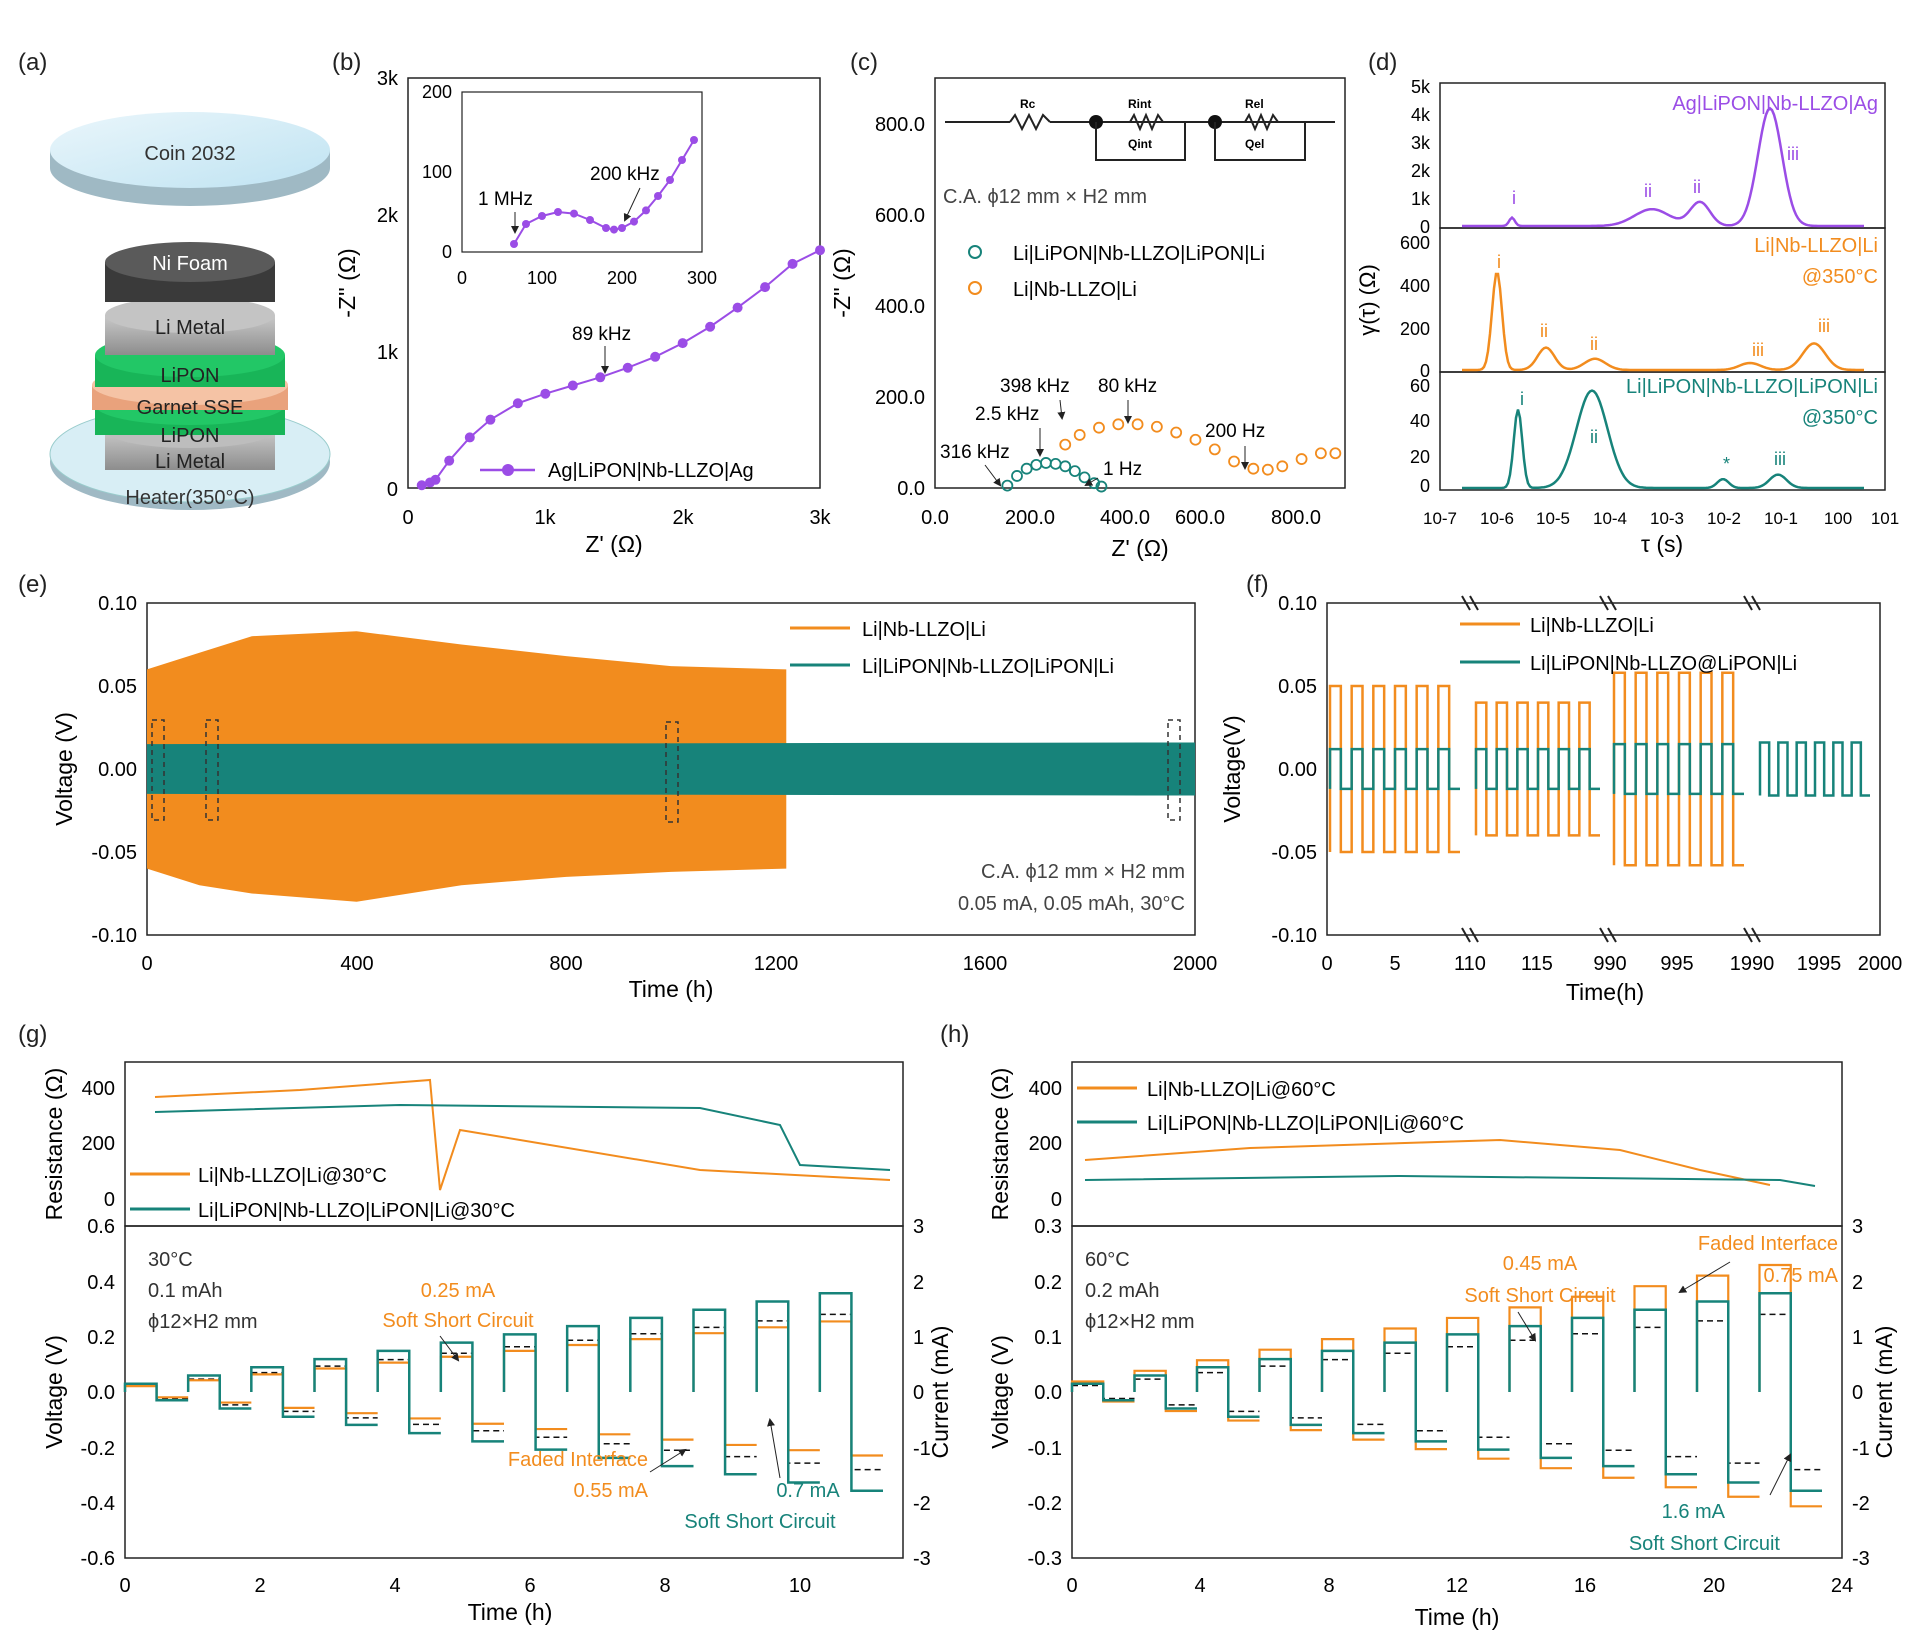 The image size is (1920, 1649). I want to click on g-ytick: 0.4, so click(101, 1283).